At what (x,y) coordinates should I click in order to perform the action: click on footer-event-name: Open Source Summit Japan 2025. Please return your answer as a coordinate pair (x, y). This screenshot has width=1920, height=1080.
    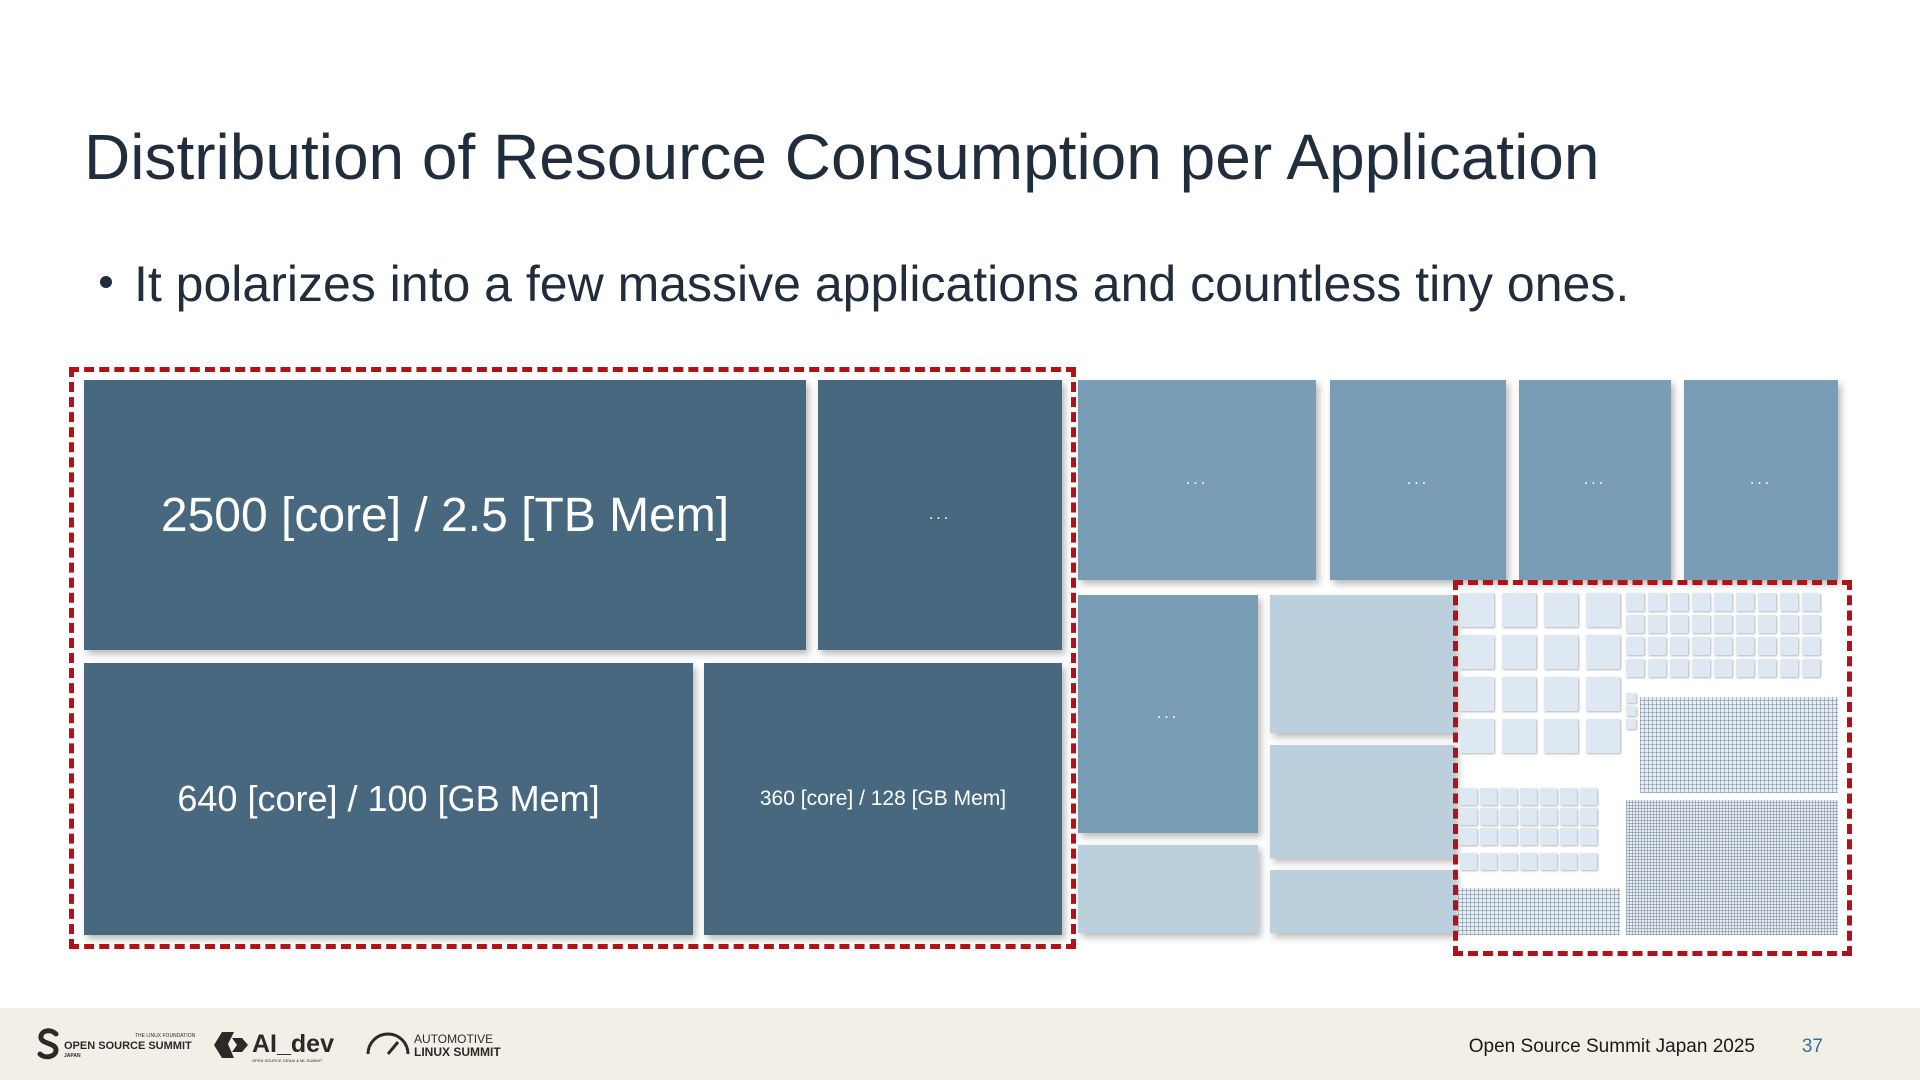
    Looking at the image, I should click on (1611, 1046).